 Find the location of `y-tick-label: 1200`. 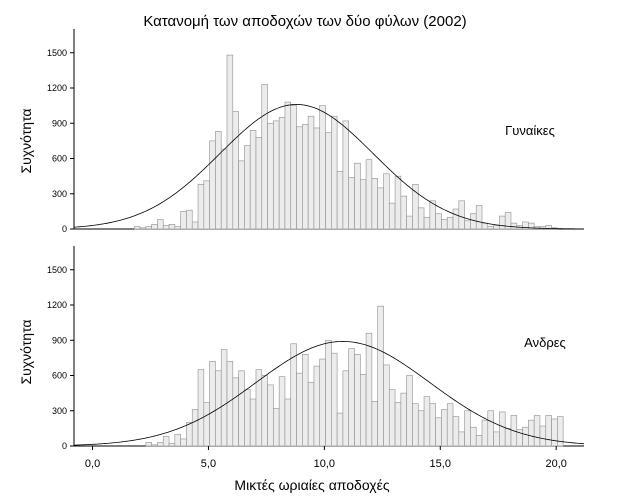

y-tick-label: 1200 is located at coordinates (57, 305).